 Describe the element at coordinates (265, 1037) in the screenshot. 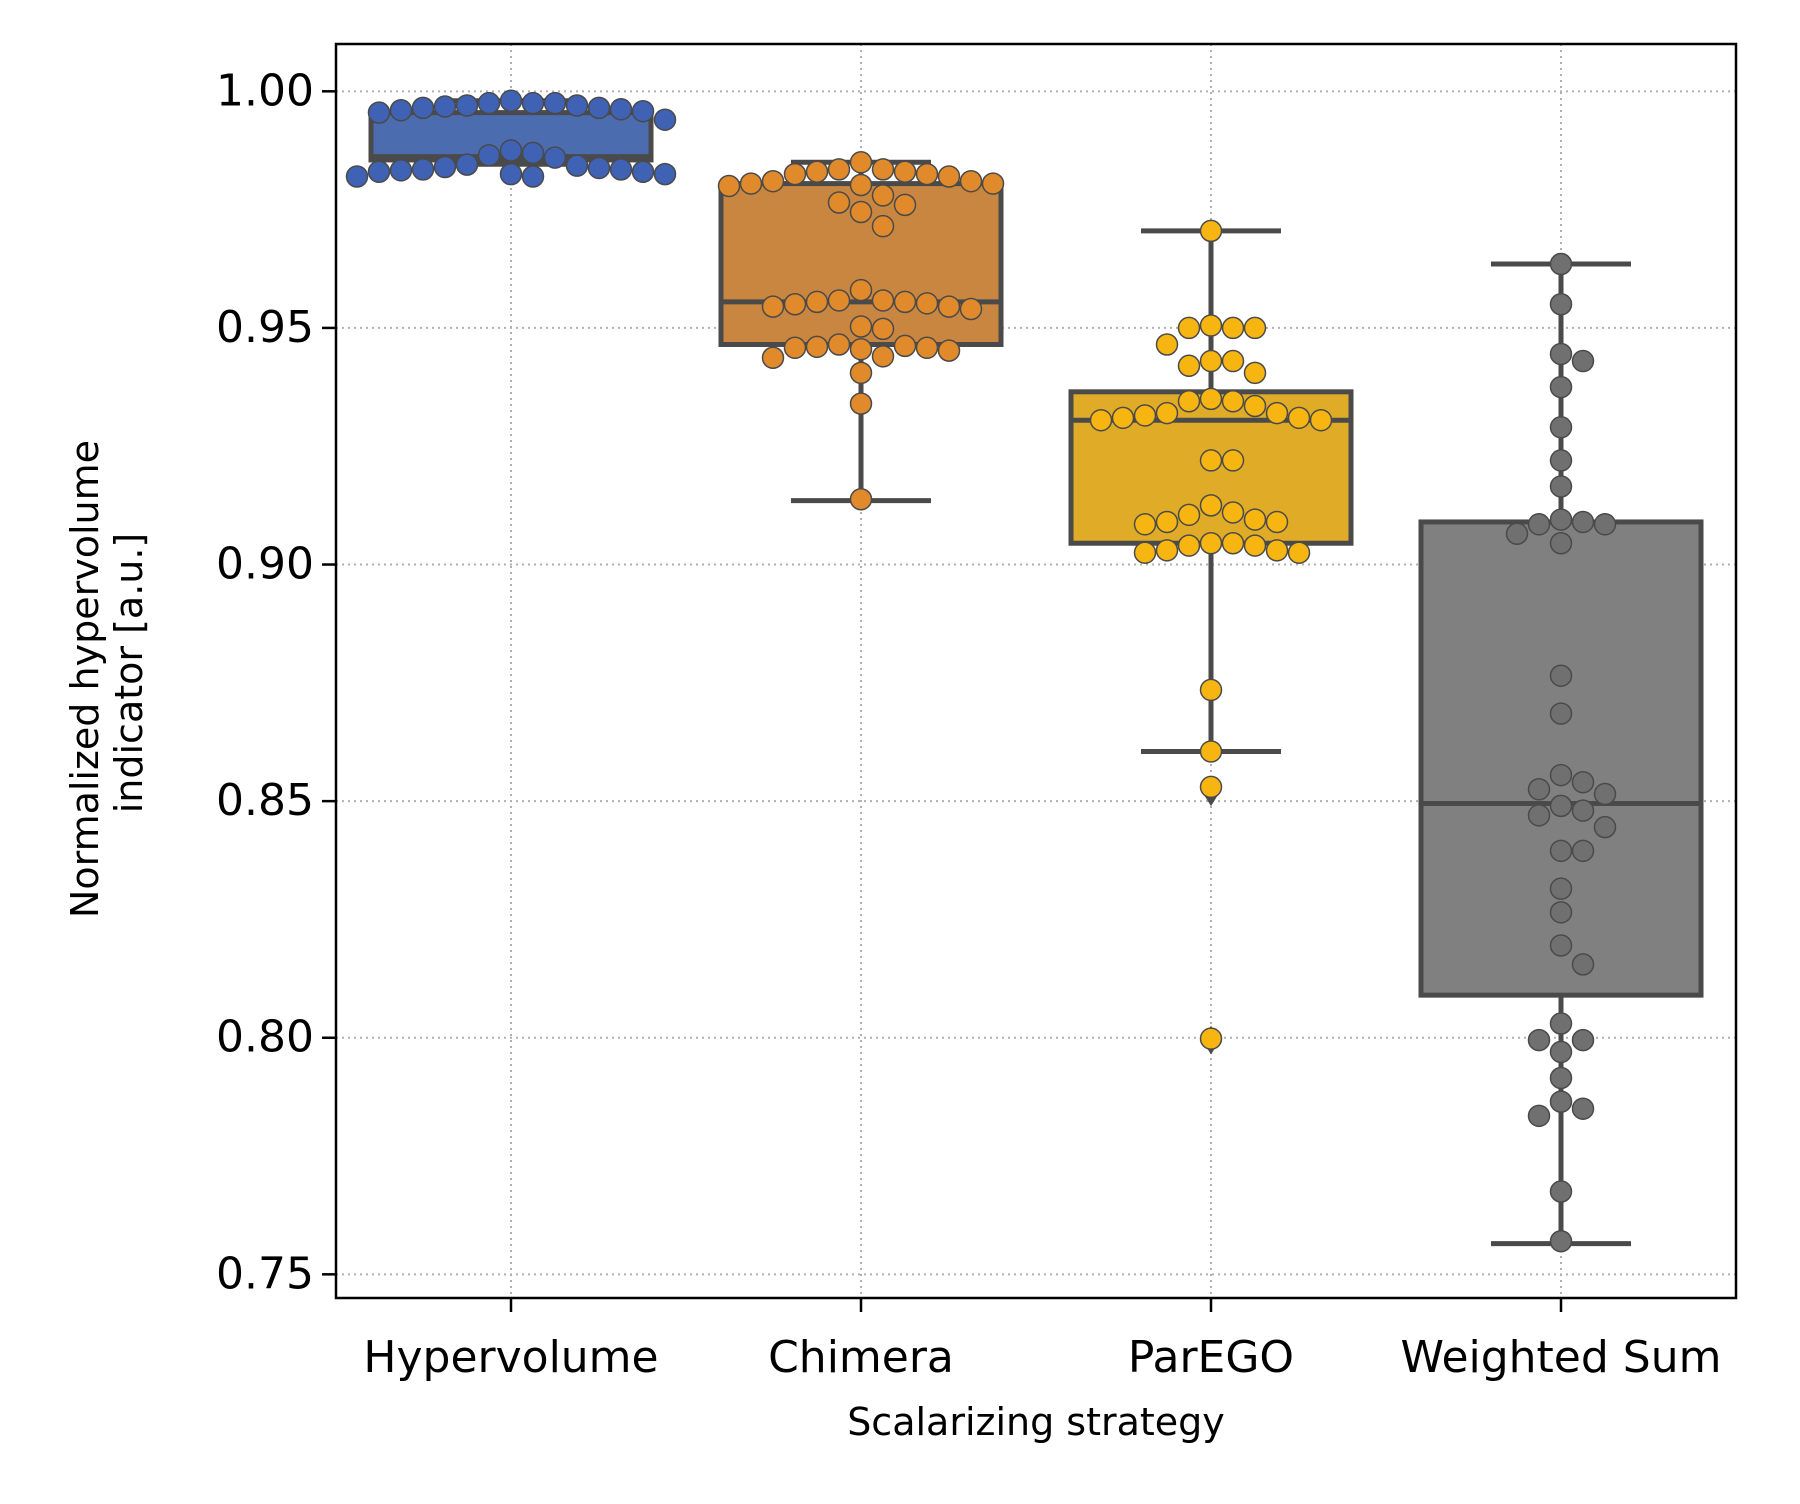

I see `y-tick-label: 0.80` at that location.